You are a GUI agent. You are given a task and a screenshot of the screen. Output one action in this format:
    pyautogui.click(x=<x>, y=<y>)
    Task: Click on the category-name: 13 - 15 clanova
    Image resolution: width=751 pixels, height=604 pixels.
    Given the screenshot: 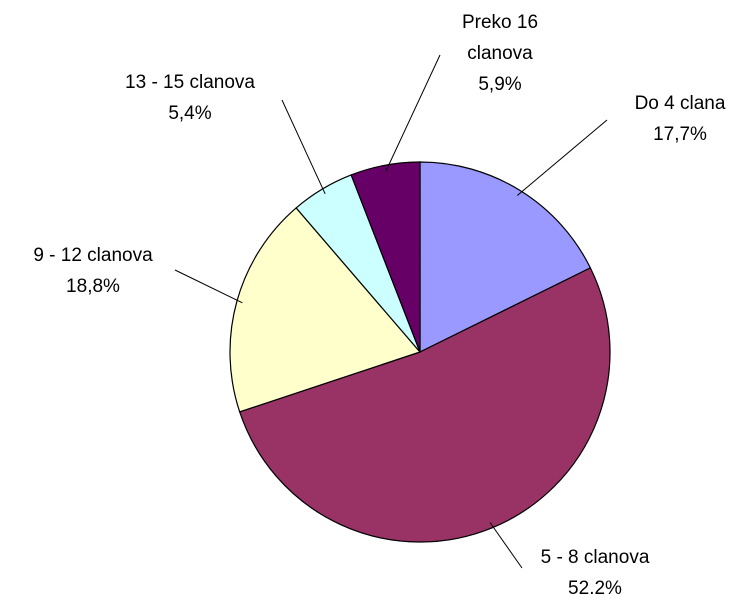 What is the action you would take?
    pyautogui.click(x=190, y=82)
    